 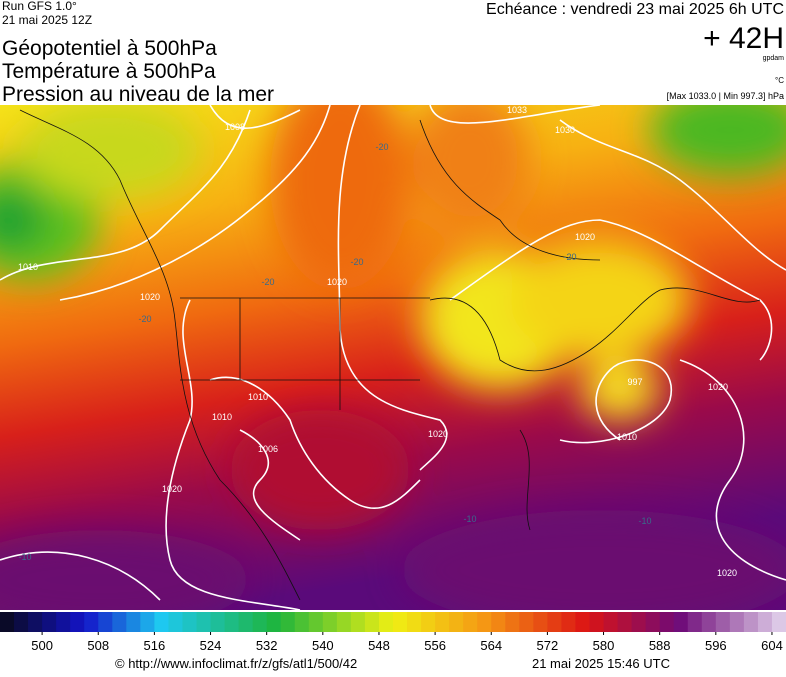 What do you see at coordinates (565, 130) in the screenshot?
I see `contour-label: 1030` at bounding box center [565, 130].